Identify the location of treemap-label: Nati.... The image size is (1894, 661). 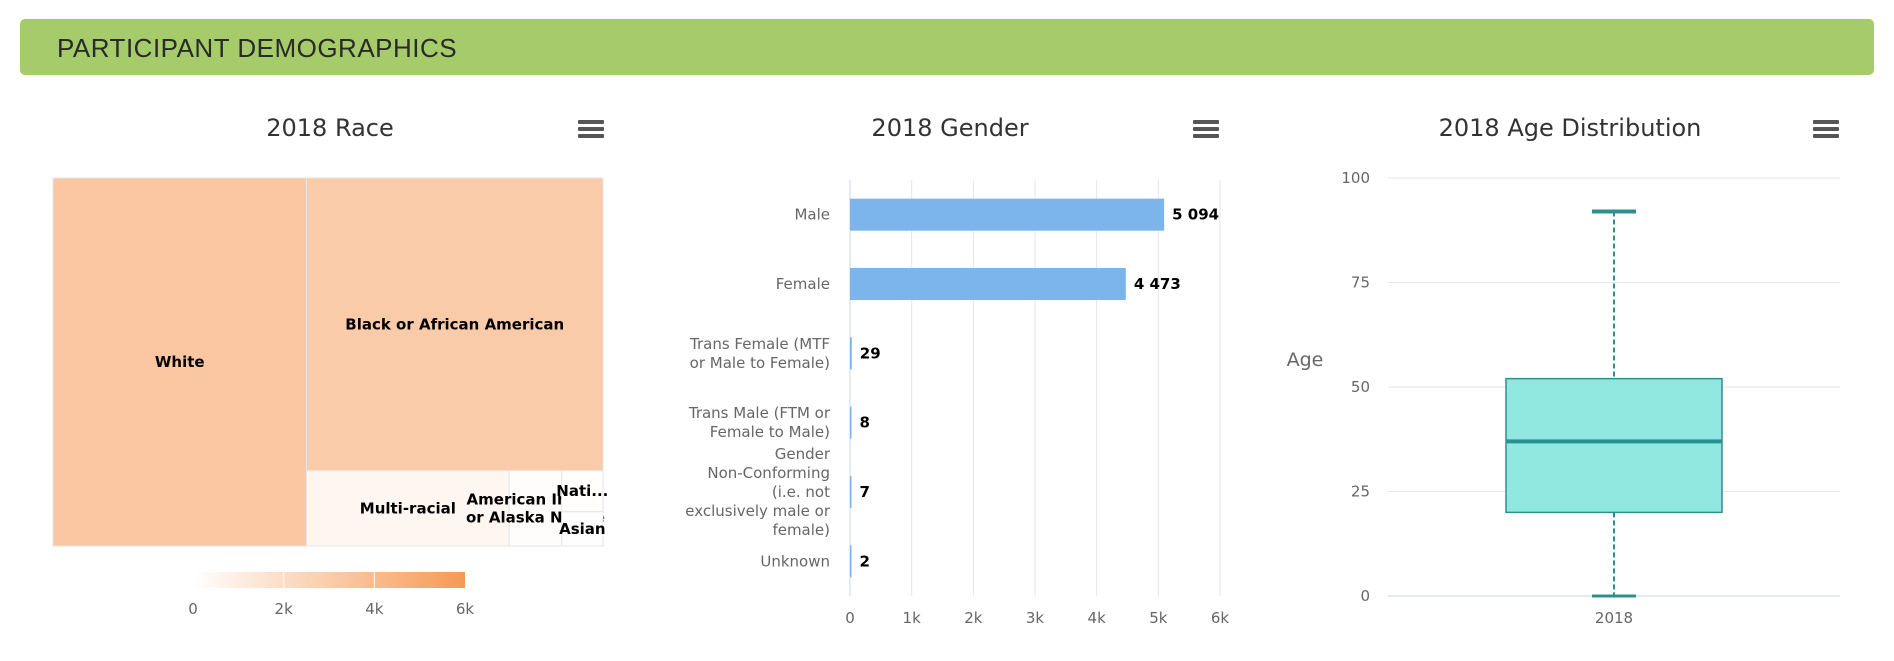
(582, 491).